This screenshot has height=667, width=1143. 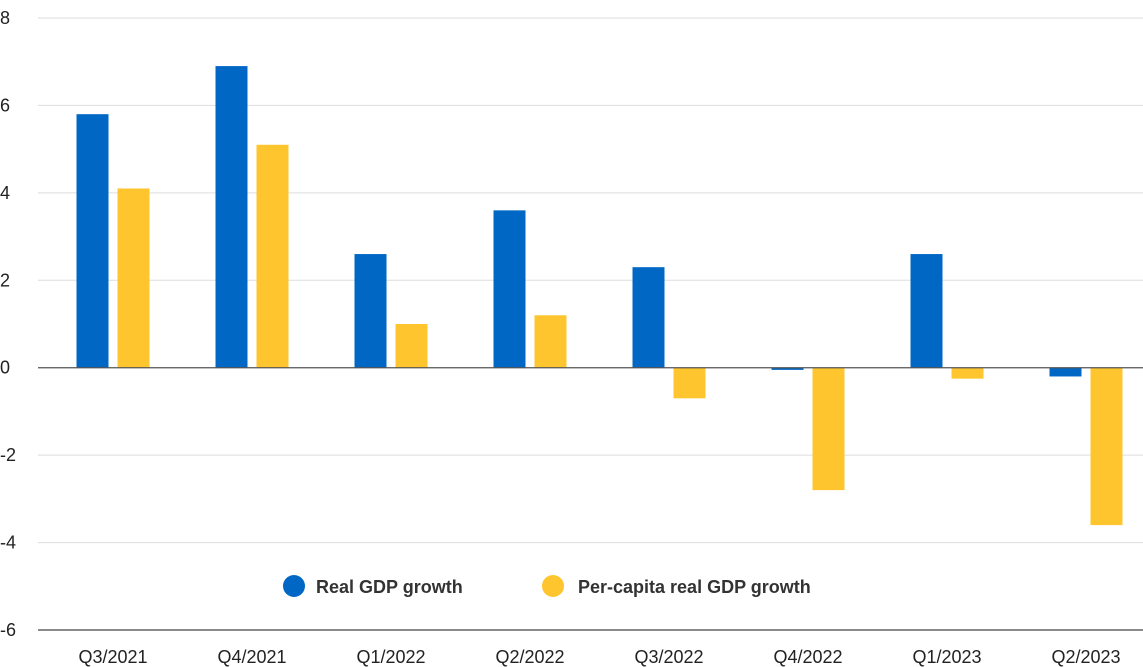 I want to click on y-axis-tick-labels: 8 6 4 2 0 -2 -4 -6, so click(x=8, y=324).